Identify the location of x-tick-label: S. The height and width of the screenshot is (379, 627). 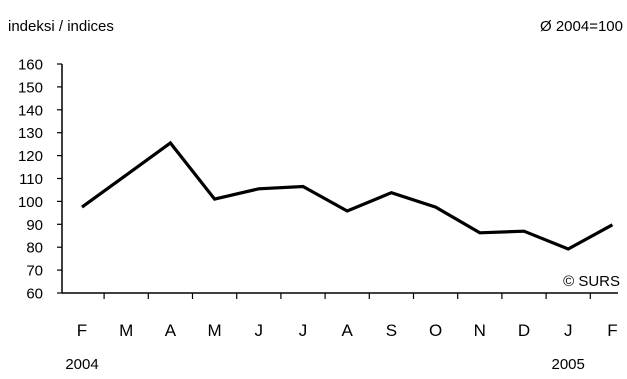
(391, 330).